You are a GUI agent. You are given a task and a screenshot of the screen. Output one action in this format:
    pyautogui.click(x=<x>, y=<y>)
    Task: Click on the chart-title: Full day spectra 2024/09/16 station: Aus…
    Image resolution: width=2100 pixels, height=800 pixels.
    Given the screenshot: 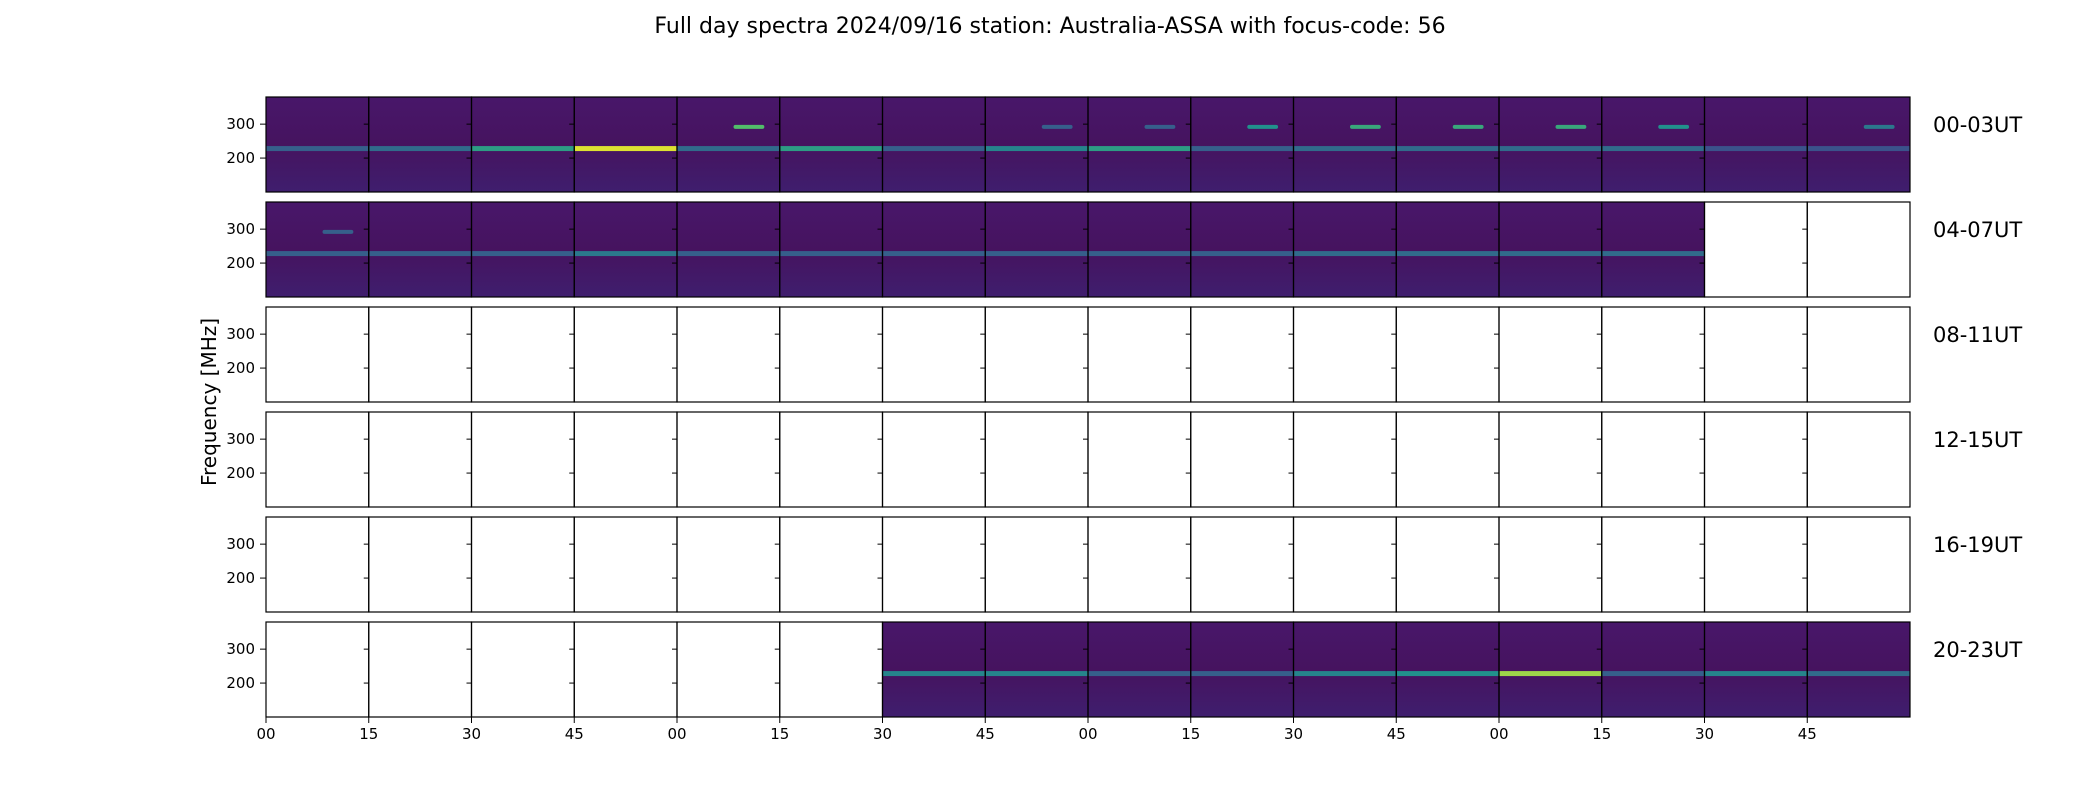 What is the action you would take?
    pyautogui.click(x=1049, y=26)
    